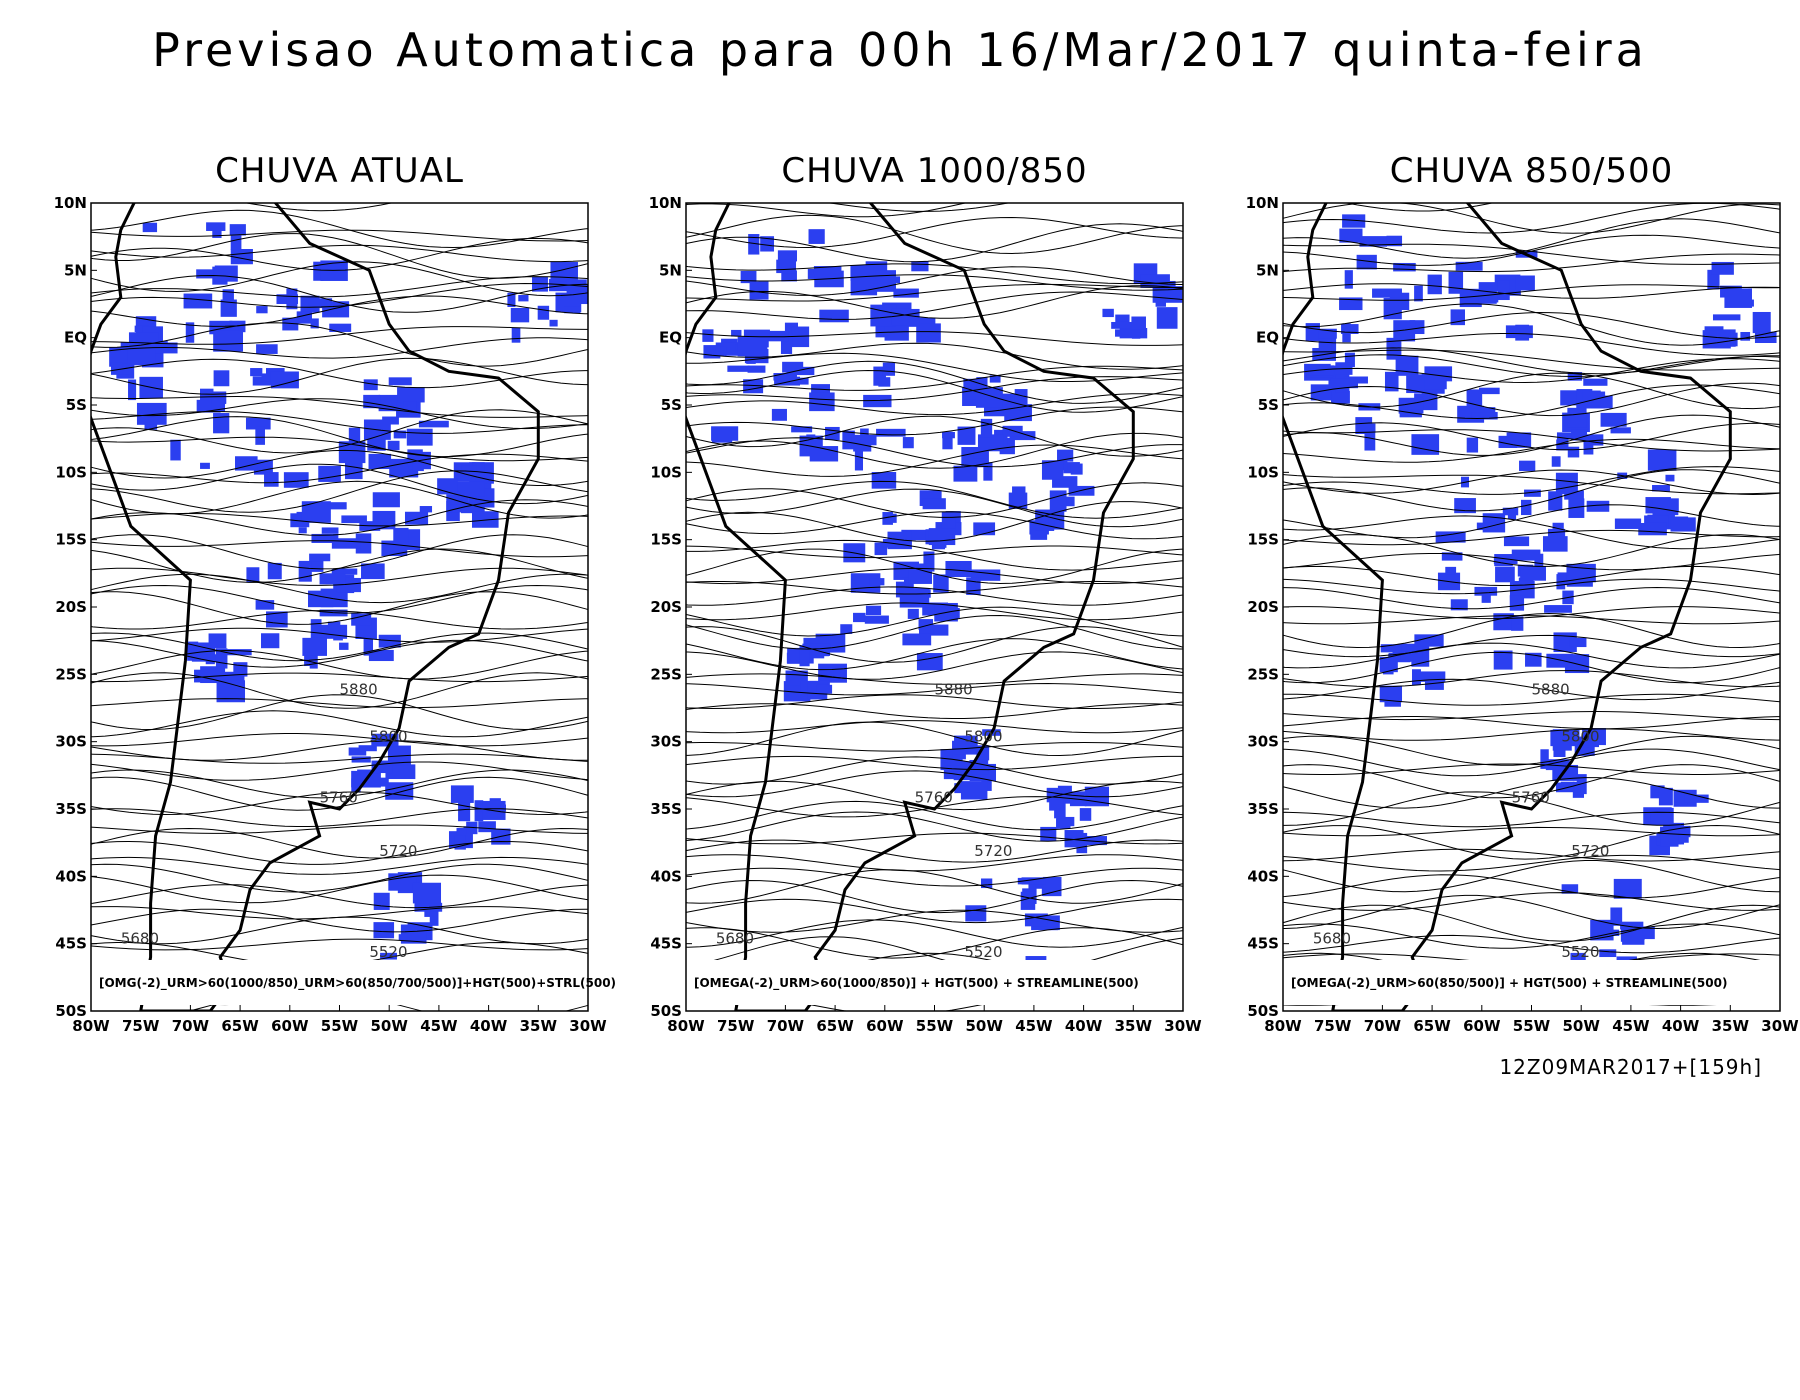 This screenshot has width=1800, height=1400. Describe the element at coordinates (1263, 607) in the screenshot. I see `lat-label: 20S` at that location.